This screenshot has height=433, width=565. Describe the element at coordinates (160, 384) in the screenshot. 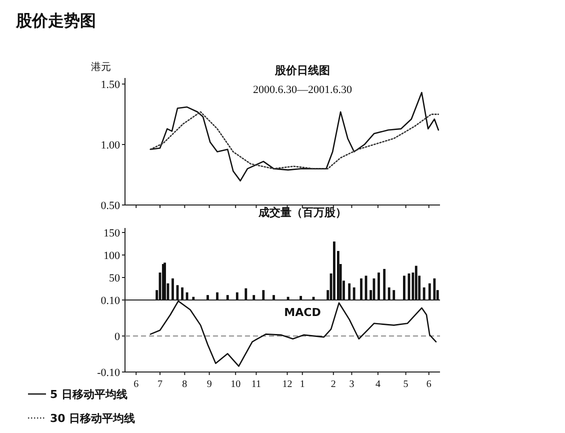

I see `x-tick-label: 7` at that location.